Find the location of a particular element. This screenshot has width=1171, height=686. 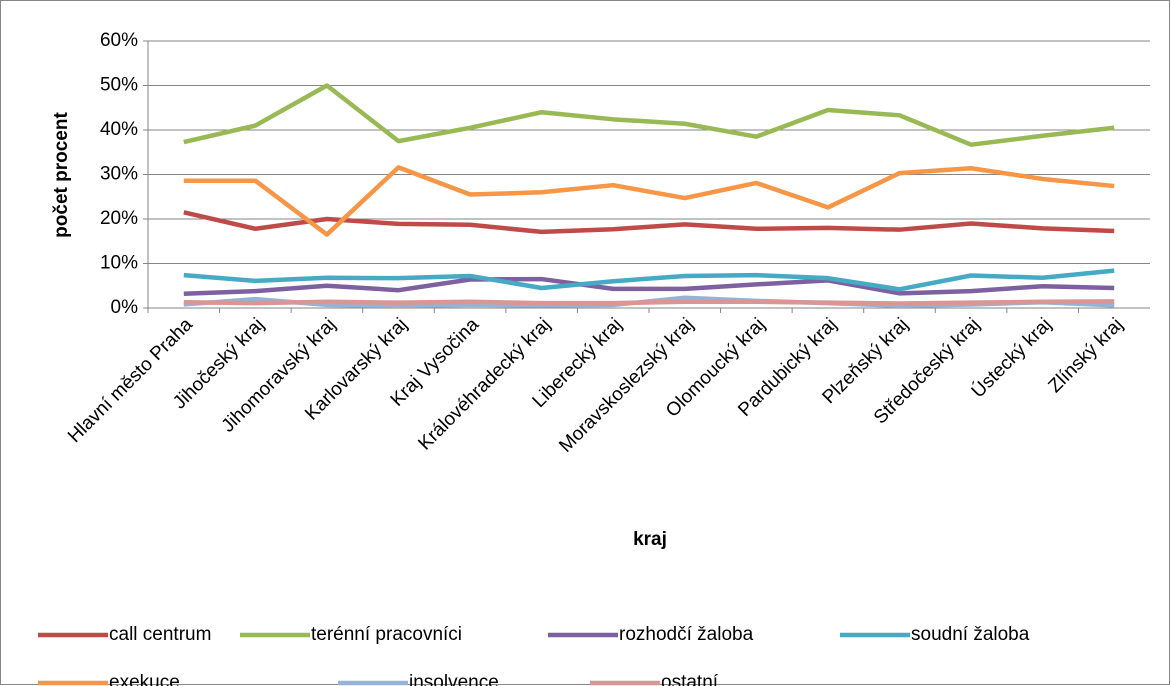

y-tick-label: 0% is located at coordinates (125, 307).